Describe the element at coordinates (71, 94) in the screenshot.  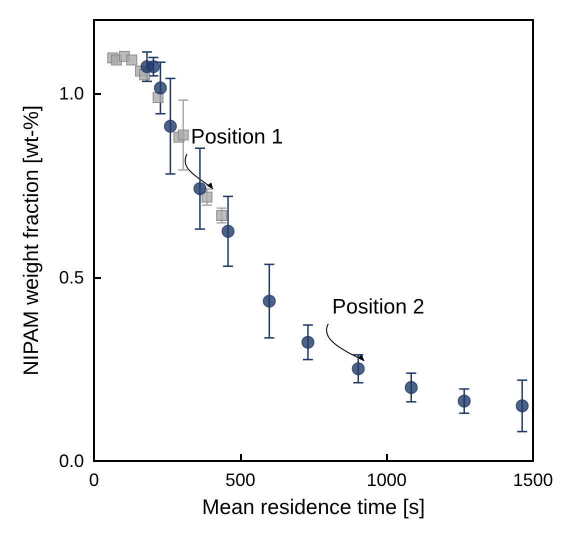
I see `y-tick-label: 1.0` at that location.